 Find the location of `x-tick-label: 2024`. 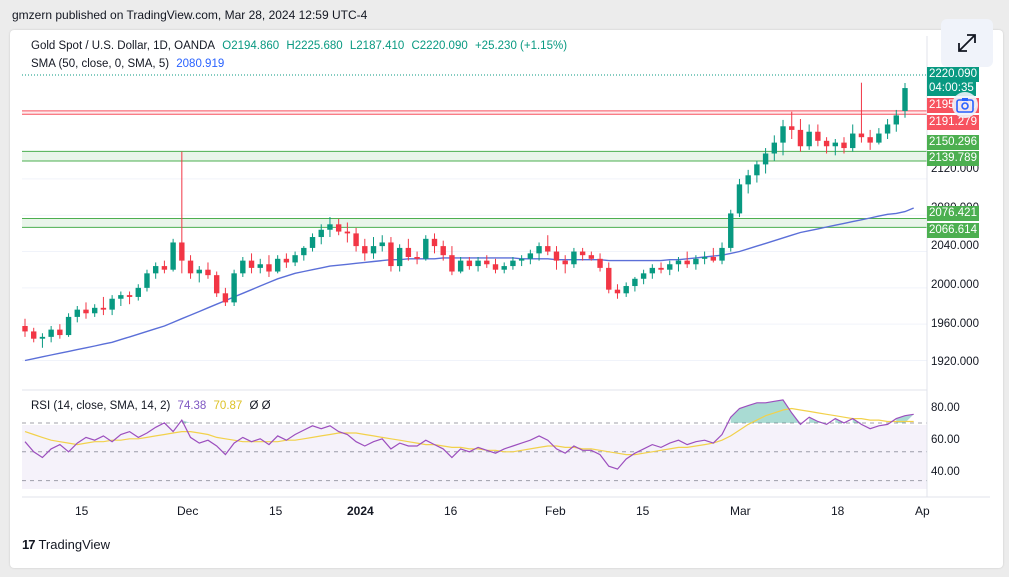

x-tick-label: 2024 is located at coordinates (360, 511).